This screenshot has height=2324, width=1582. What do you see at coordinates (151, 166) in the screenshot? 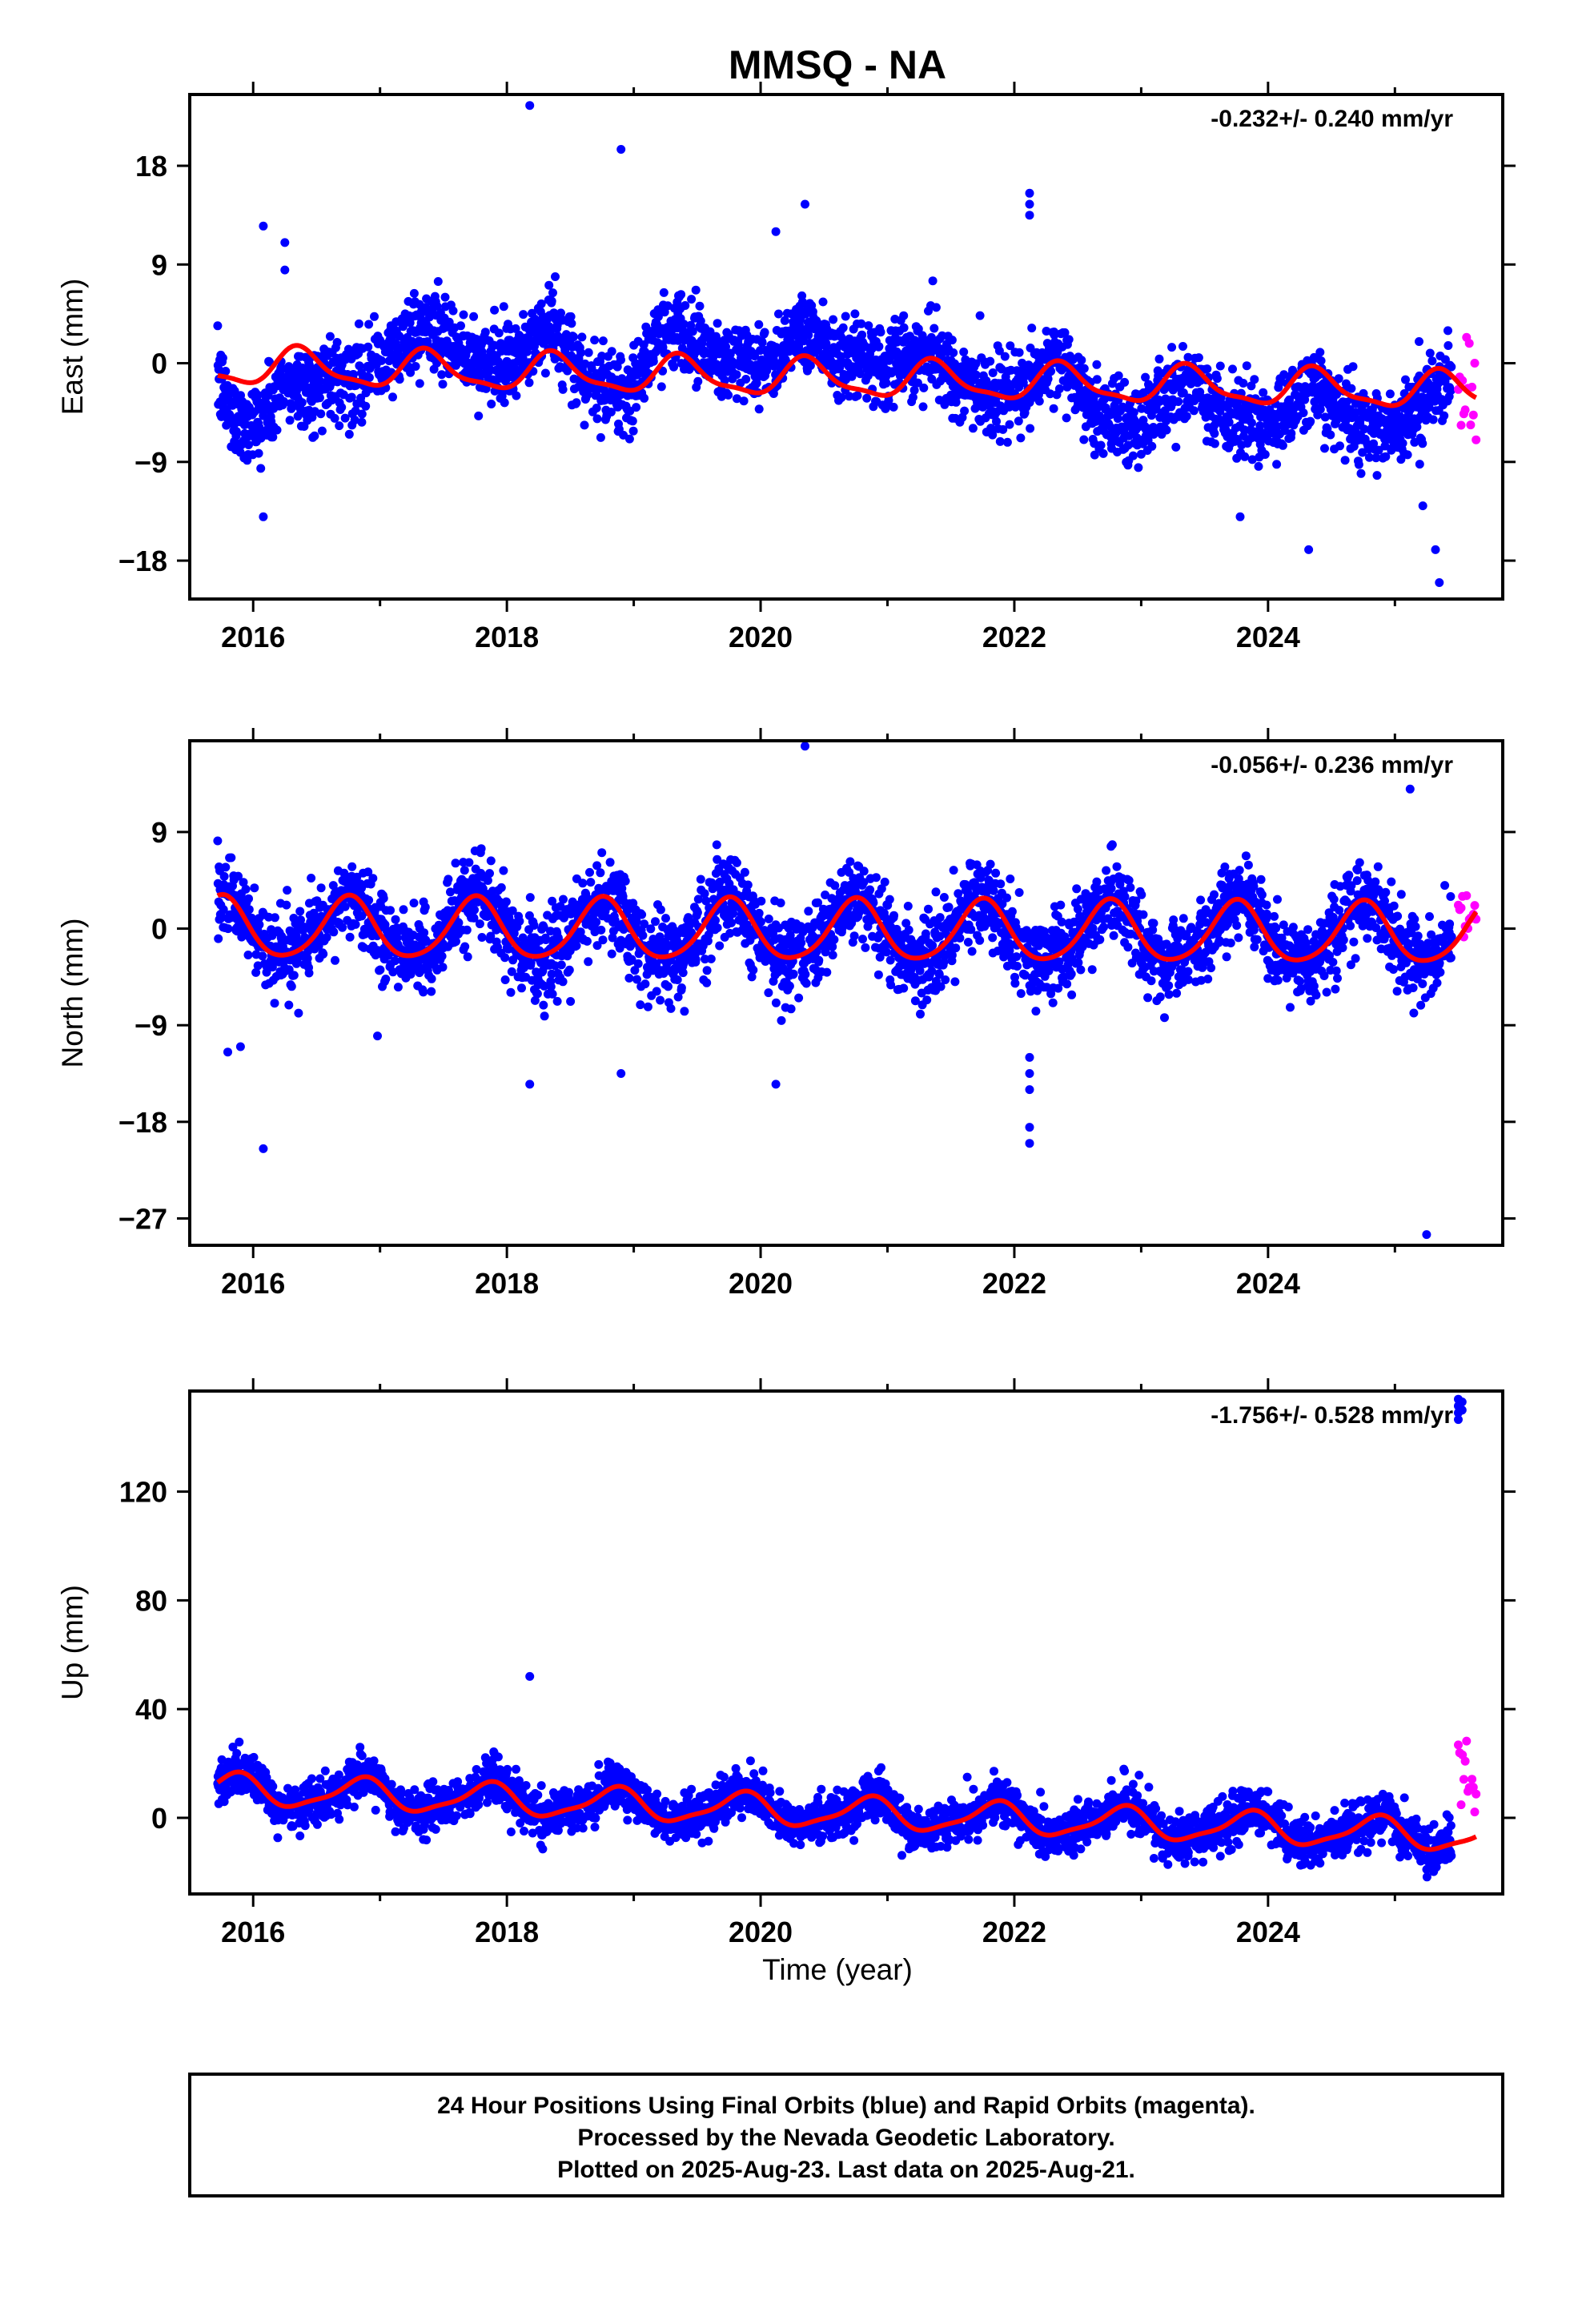
I see `y-tick-label: 18` at bounding box center [151, 166].